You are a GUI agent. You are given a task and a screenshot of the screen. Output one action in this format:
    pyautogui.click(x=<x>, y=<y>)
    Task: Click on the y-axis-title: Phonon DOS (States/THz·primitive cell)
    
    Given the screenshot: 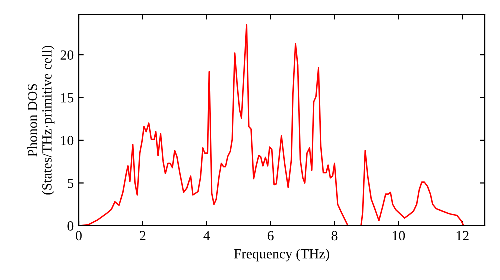 What is the action you would take?
    pyautogui.click(x=41, y=120)
    